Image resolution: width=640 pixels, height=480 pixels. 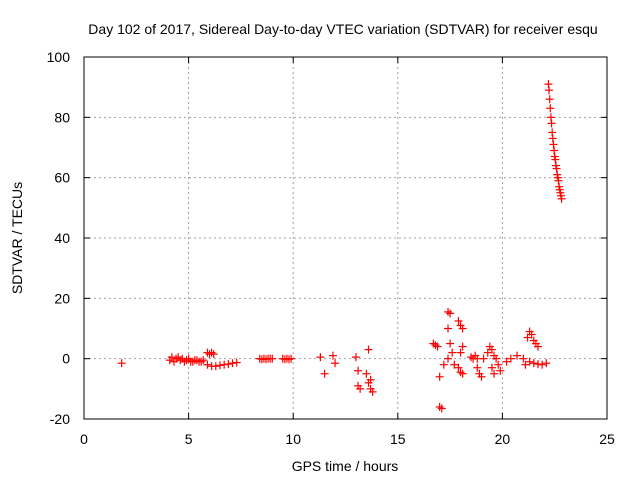 I want to click on y-tick-label: 40, so click(x=62, y=238).